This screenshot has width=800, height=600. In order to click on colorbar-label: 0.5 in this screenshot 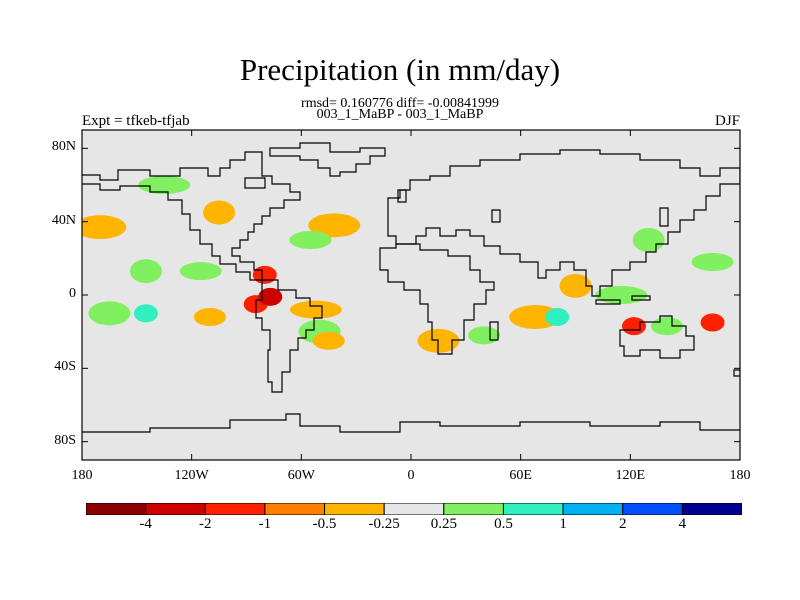, I will do `click(503, 524)`.